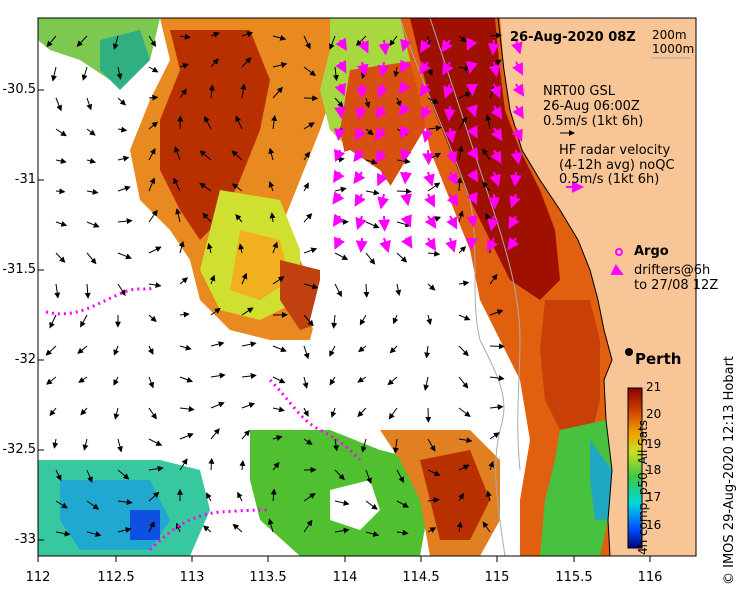 The image size is (739, 592). Describe the element at coordinates (654, 497) in the screenshot. I see `colorbar-tick-17: 17` at that location.